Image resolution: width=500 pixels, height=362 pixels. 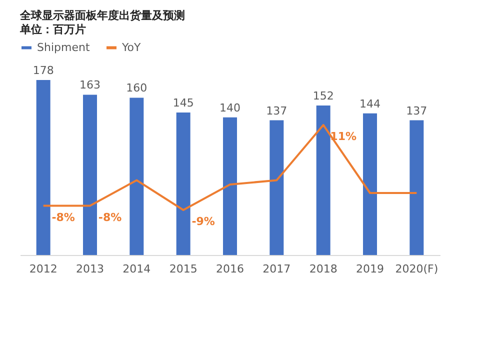 I want to click on data-label: 160, so click(x=137, y=88).